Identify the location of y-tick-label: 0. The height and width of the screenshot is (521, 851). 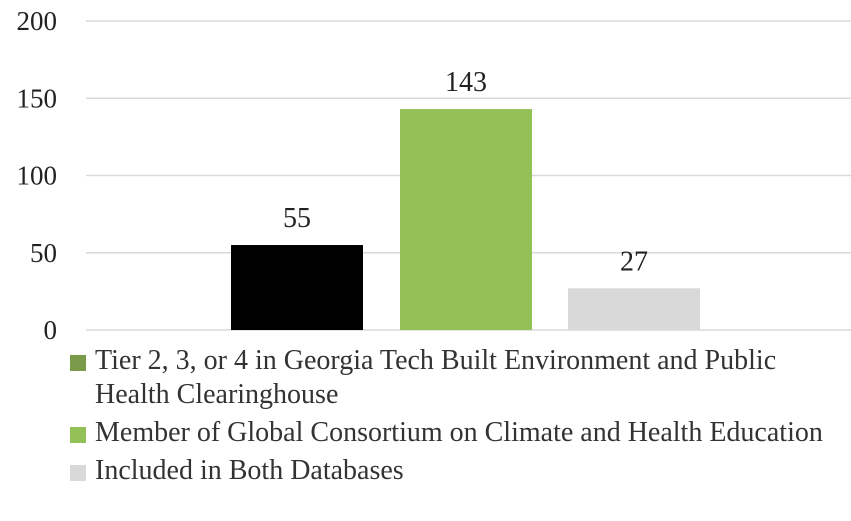
(51, 330).